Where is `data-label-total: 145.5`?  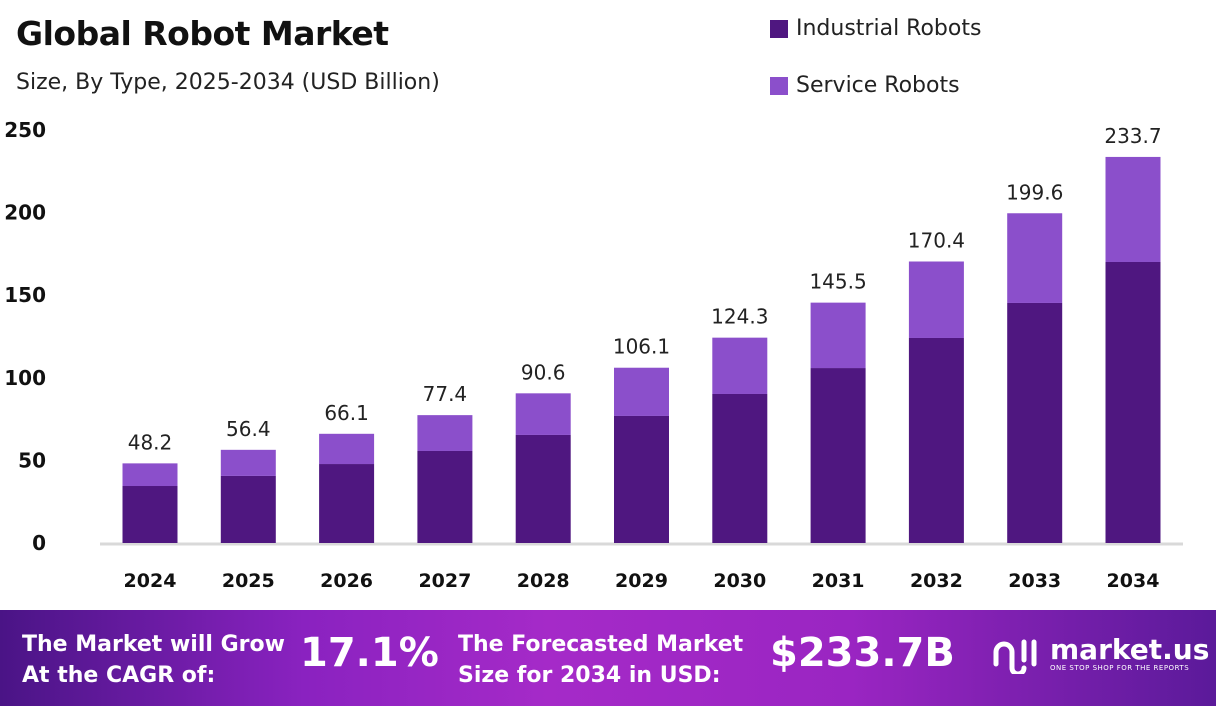 data-label-total: 145.5 is located at coordinates (837, 282).